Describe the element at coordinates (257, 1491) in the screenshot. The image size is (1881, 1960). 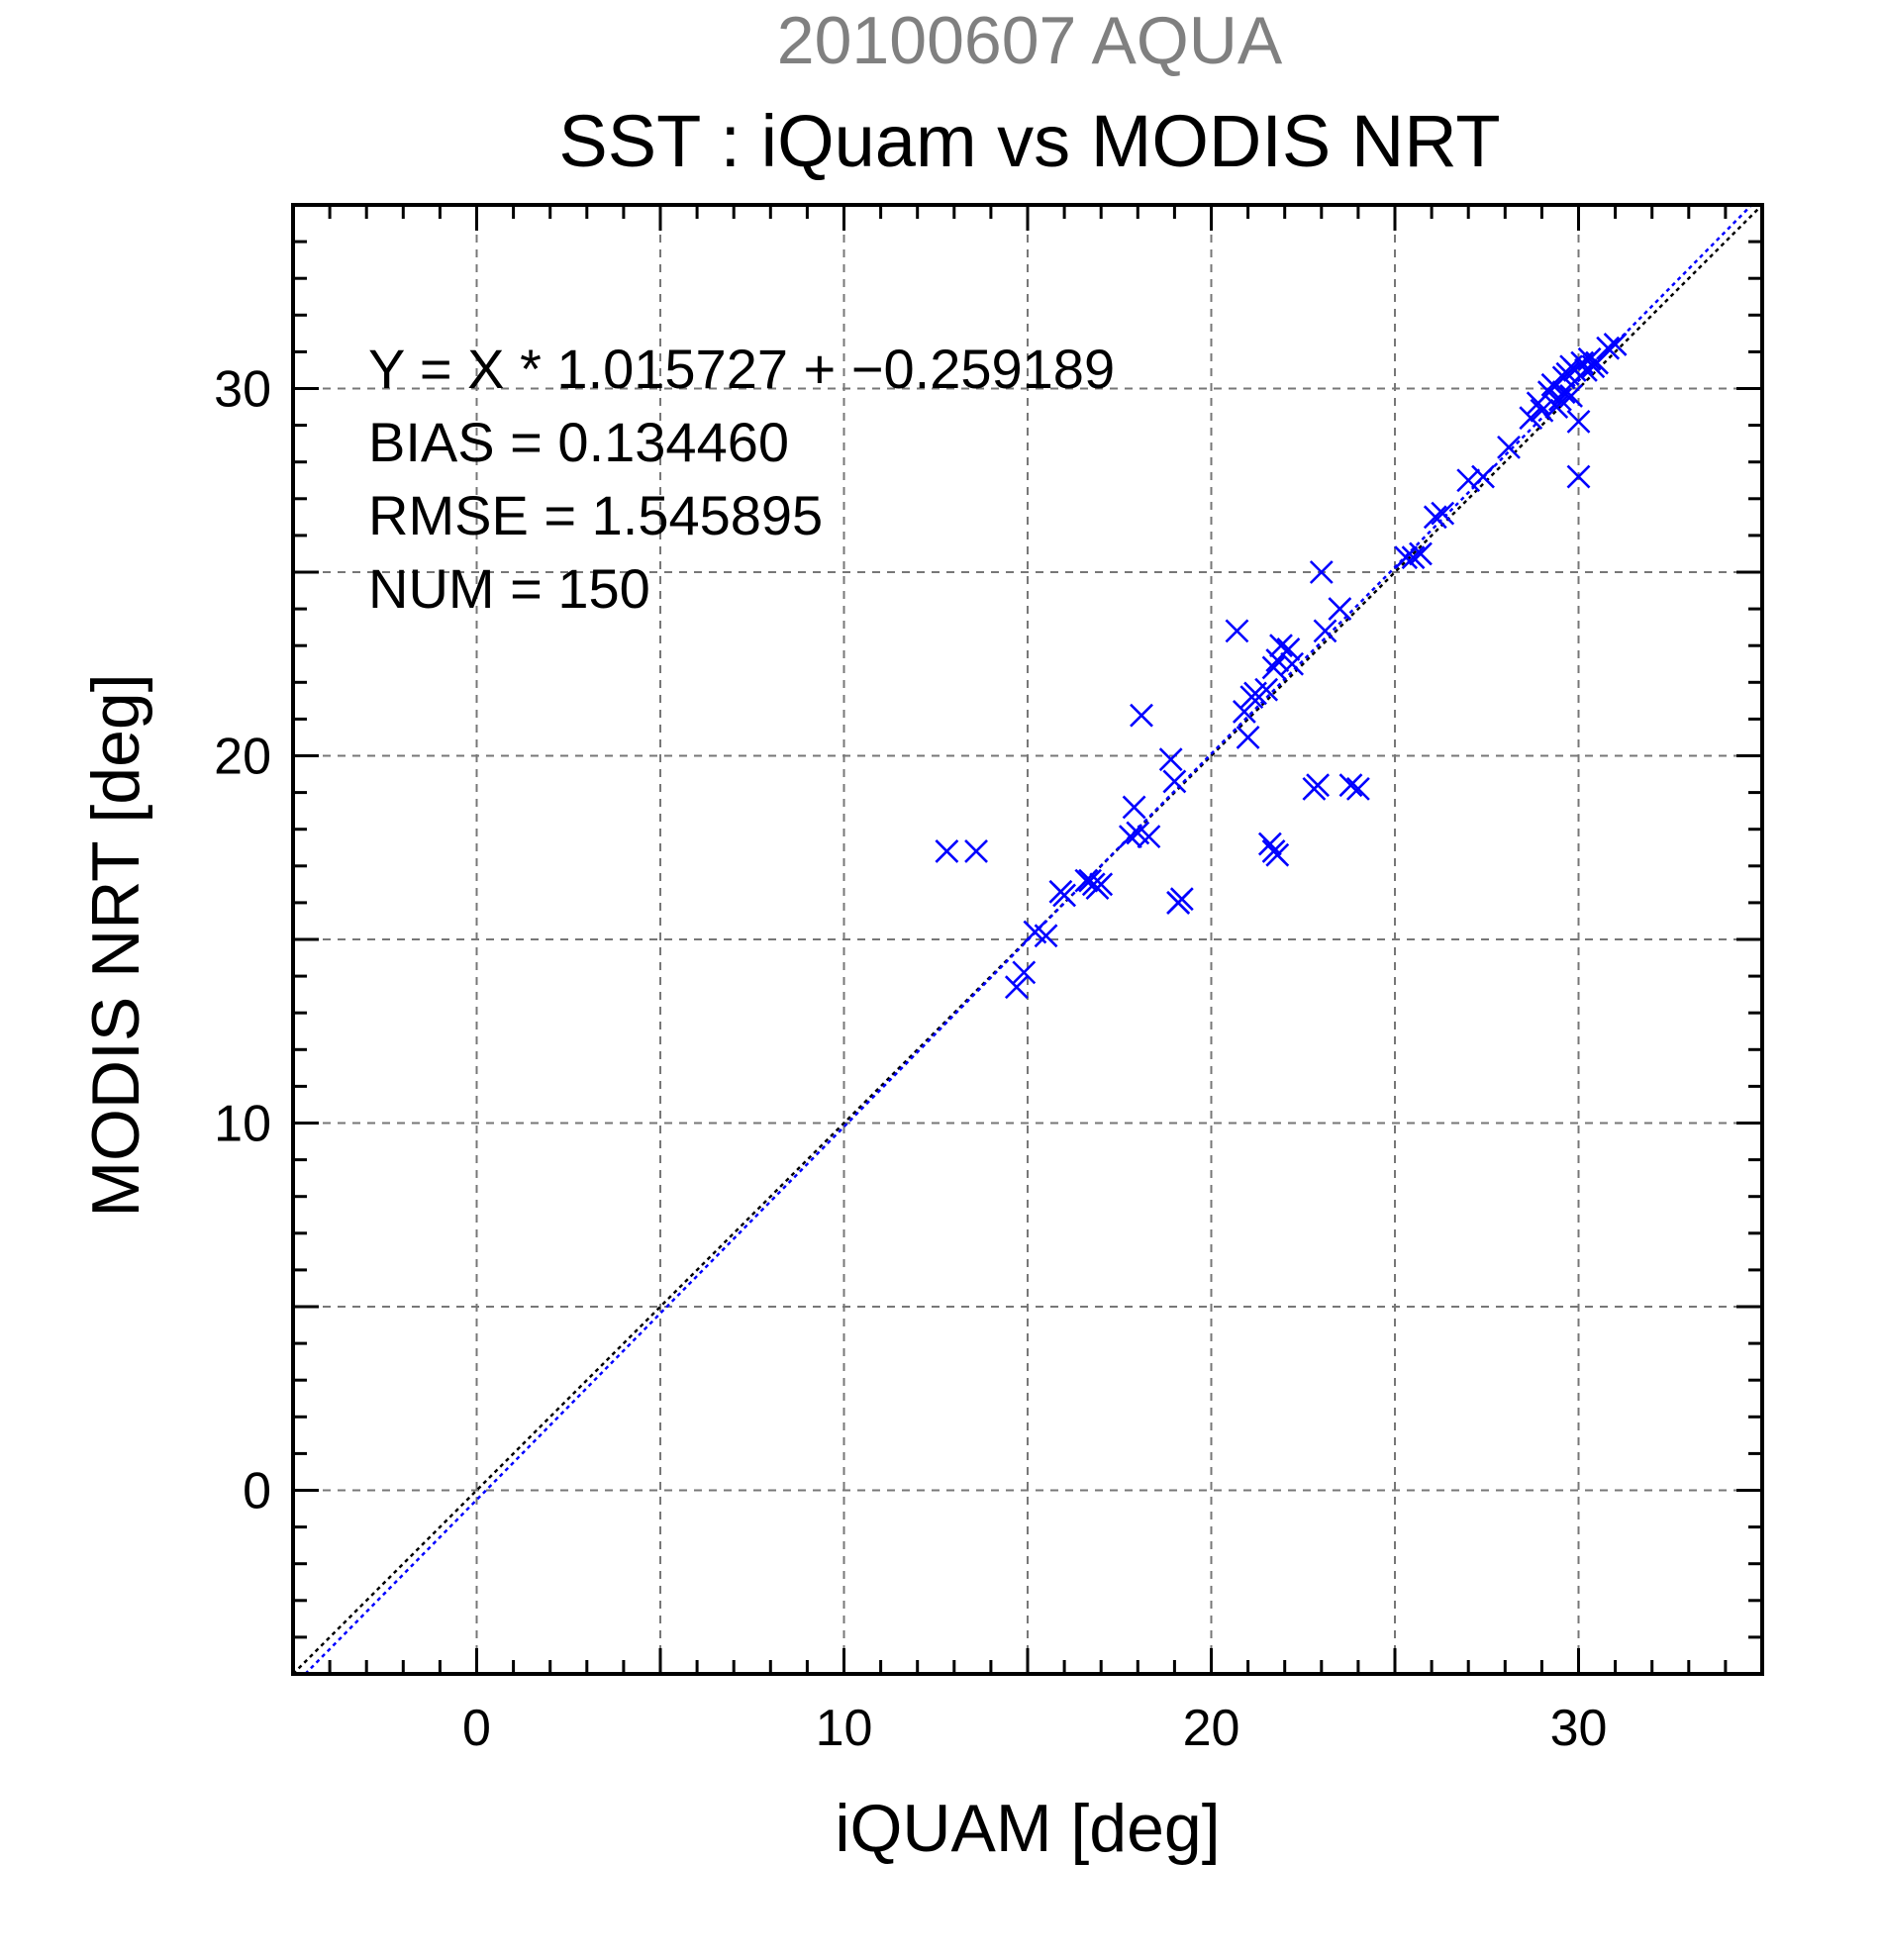
I see `y-tick-label: 0` at that location.